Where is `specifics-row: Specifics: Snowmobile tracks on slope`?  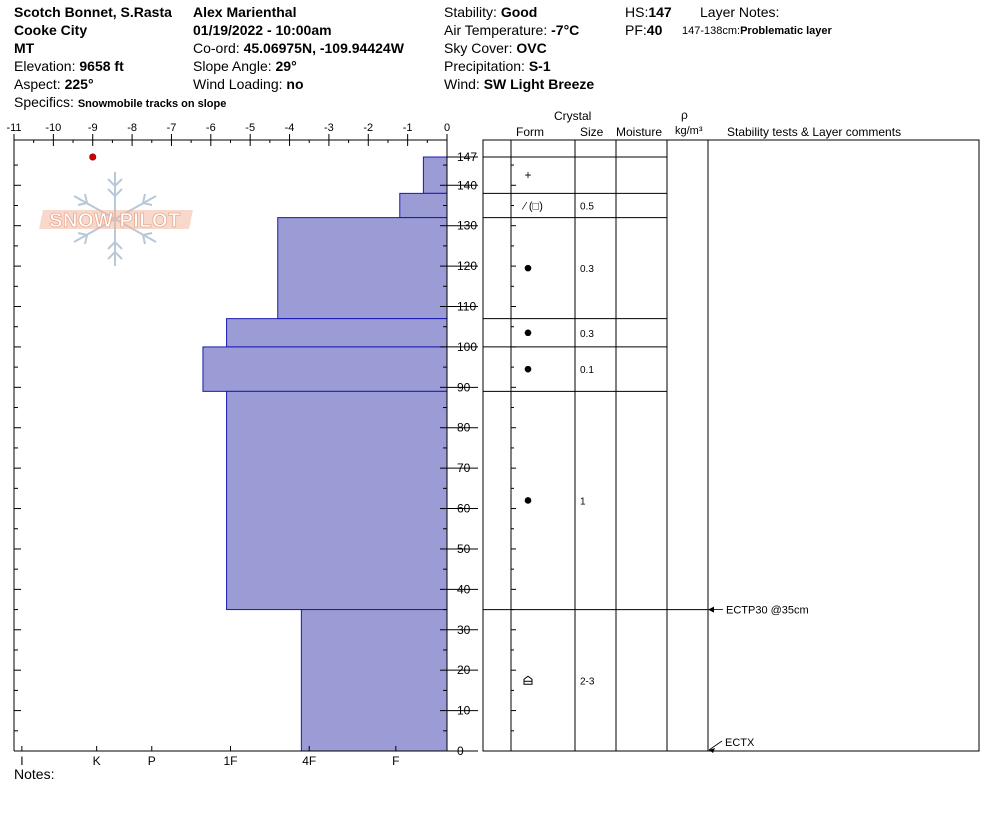 specifics-row: Specifics: Snowmobile tracks on slope is located at coordinates (120, 103).